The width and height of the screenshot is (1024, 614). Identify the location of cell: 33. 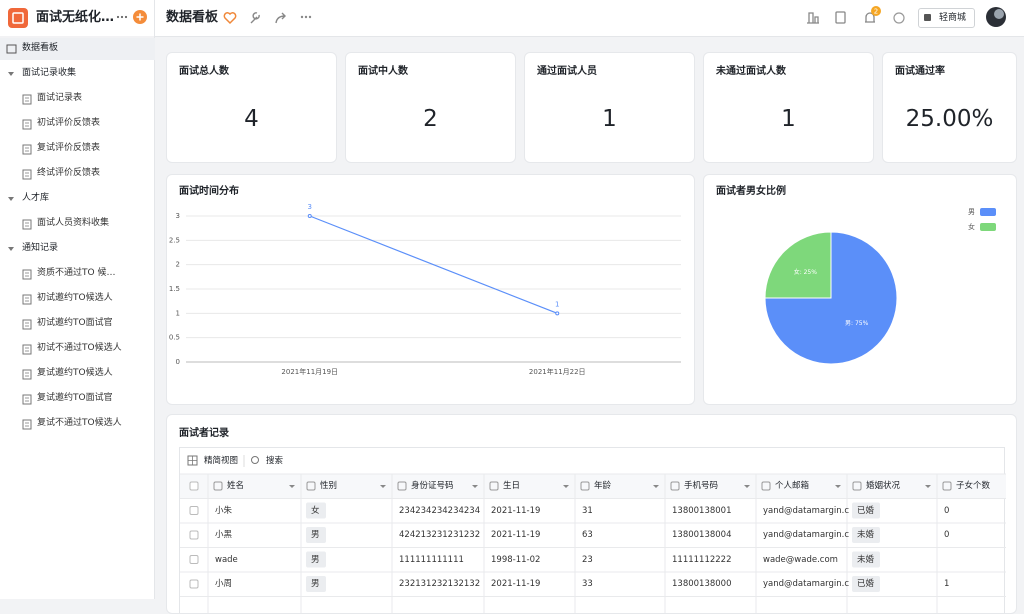
(587, 584).